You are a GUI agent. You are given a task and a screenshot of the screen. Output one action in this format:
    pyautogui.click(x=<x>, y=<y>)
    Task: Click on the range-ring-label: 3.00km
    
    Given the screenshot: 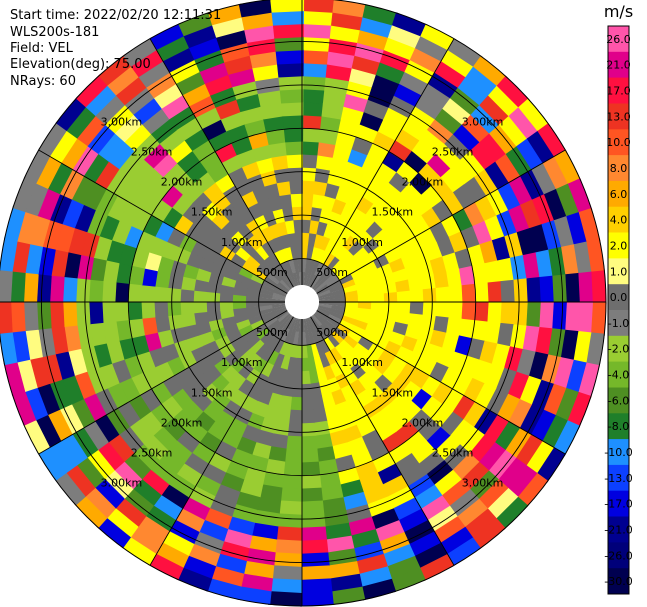 What is the action you would take?
    pyautogui.click(x=483, y=121)
    